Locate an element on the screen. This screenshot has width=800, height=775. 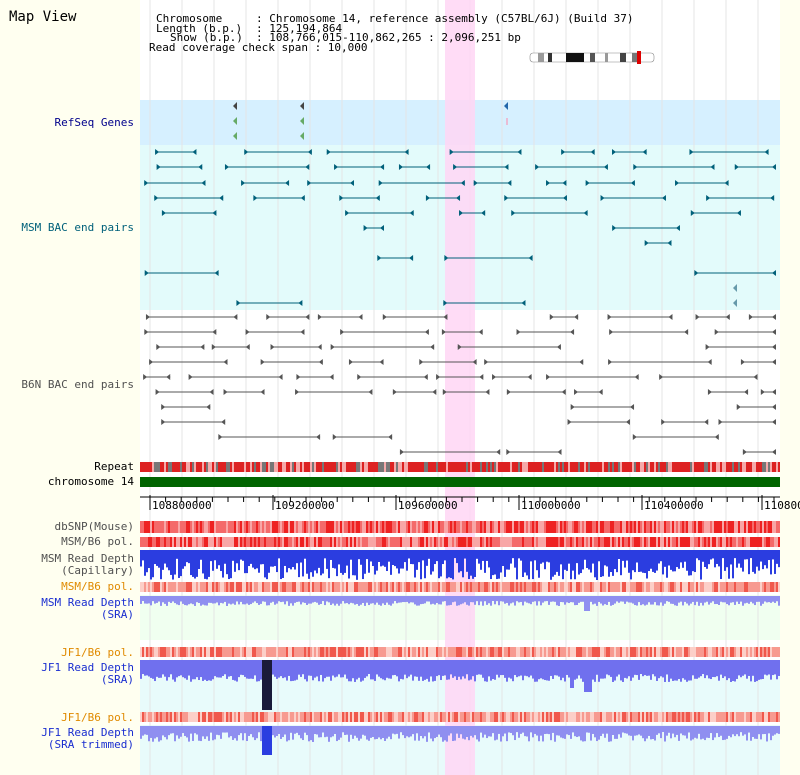
track-label-jf1-b6-pol-1: JF1/B6 pol. is located at coordinates (97, 652).